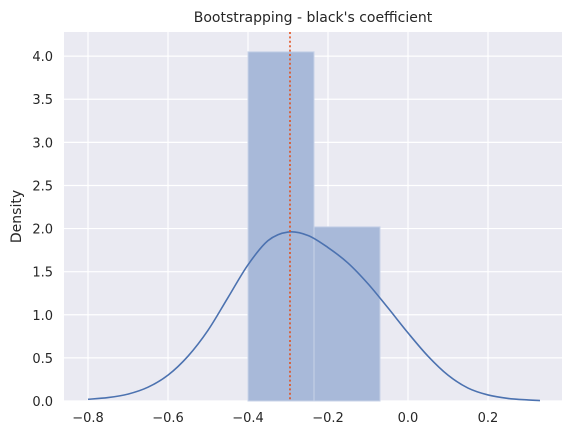 This screenshot has width=571, height=437. What do you see at coordinates (42, 100) in the screenshot?
I see `y-tick-label-7: 3.5` at bounding box center [42, 100].